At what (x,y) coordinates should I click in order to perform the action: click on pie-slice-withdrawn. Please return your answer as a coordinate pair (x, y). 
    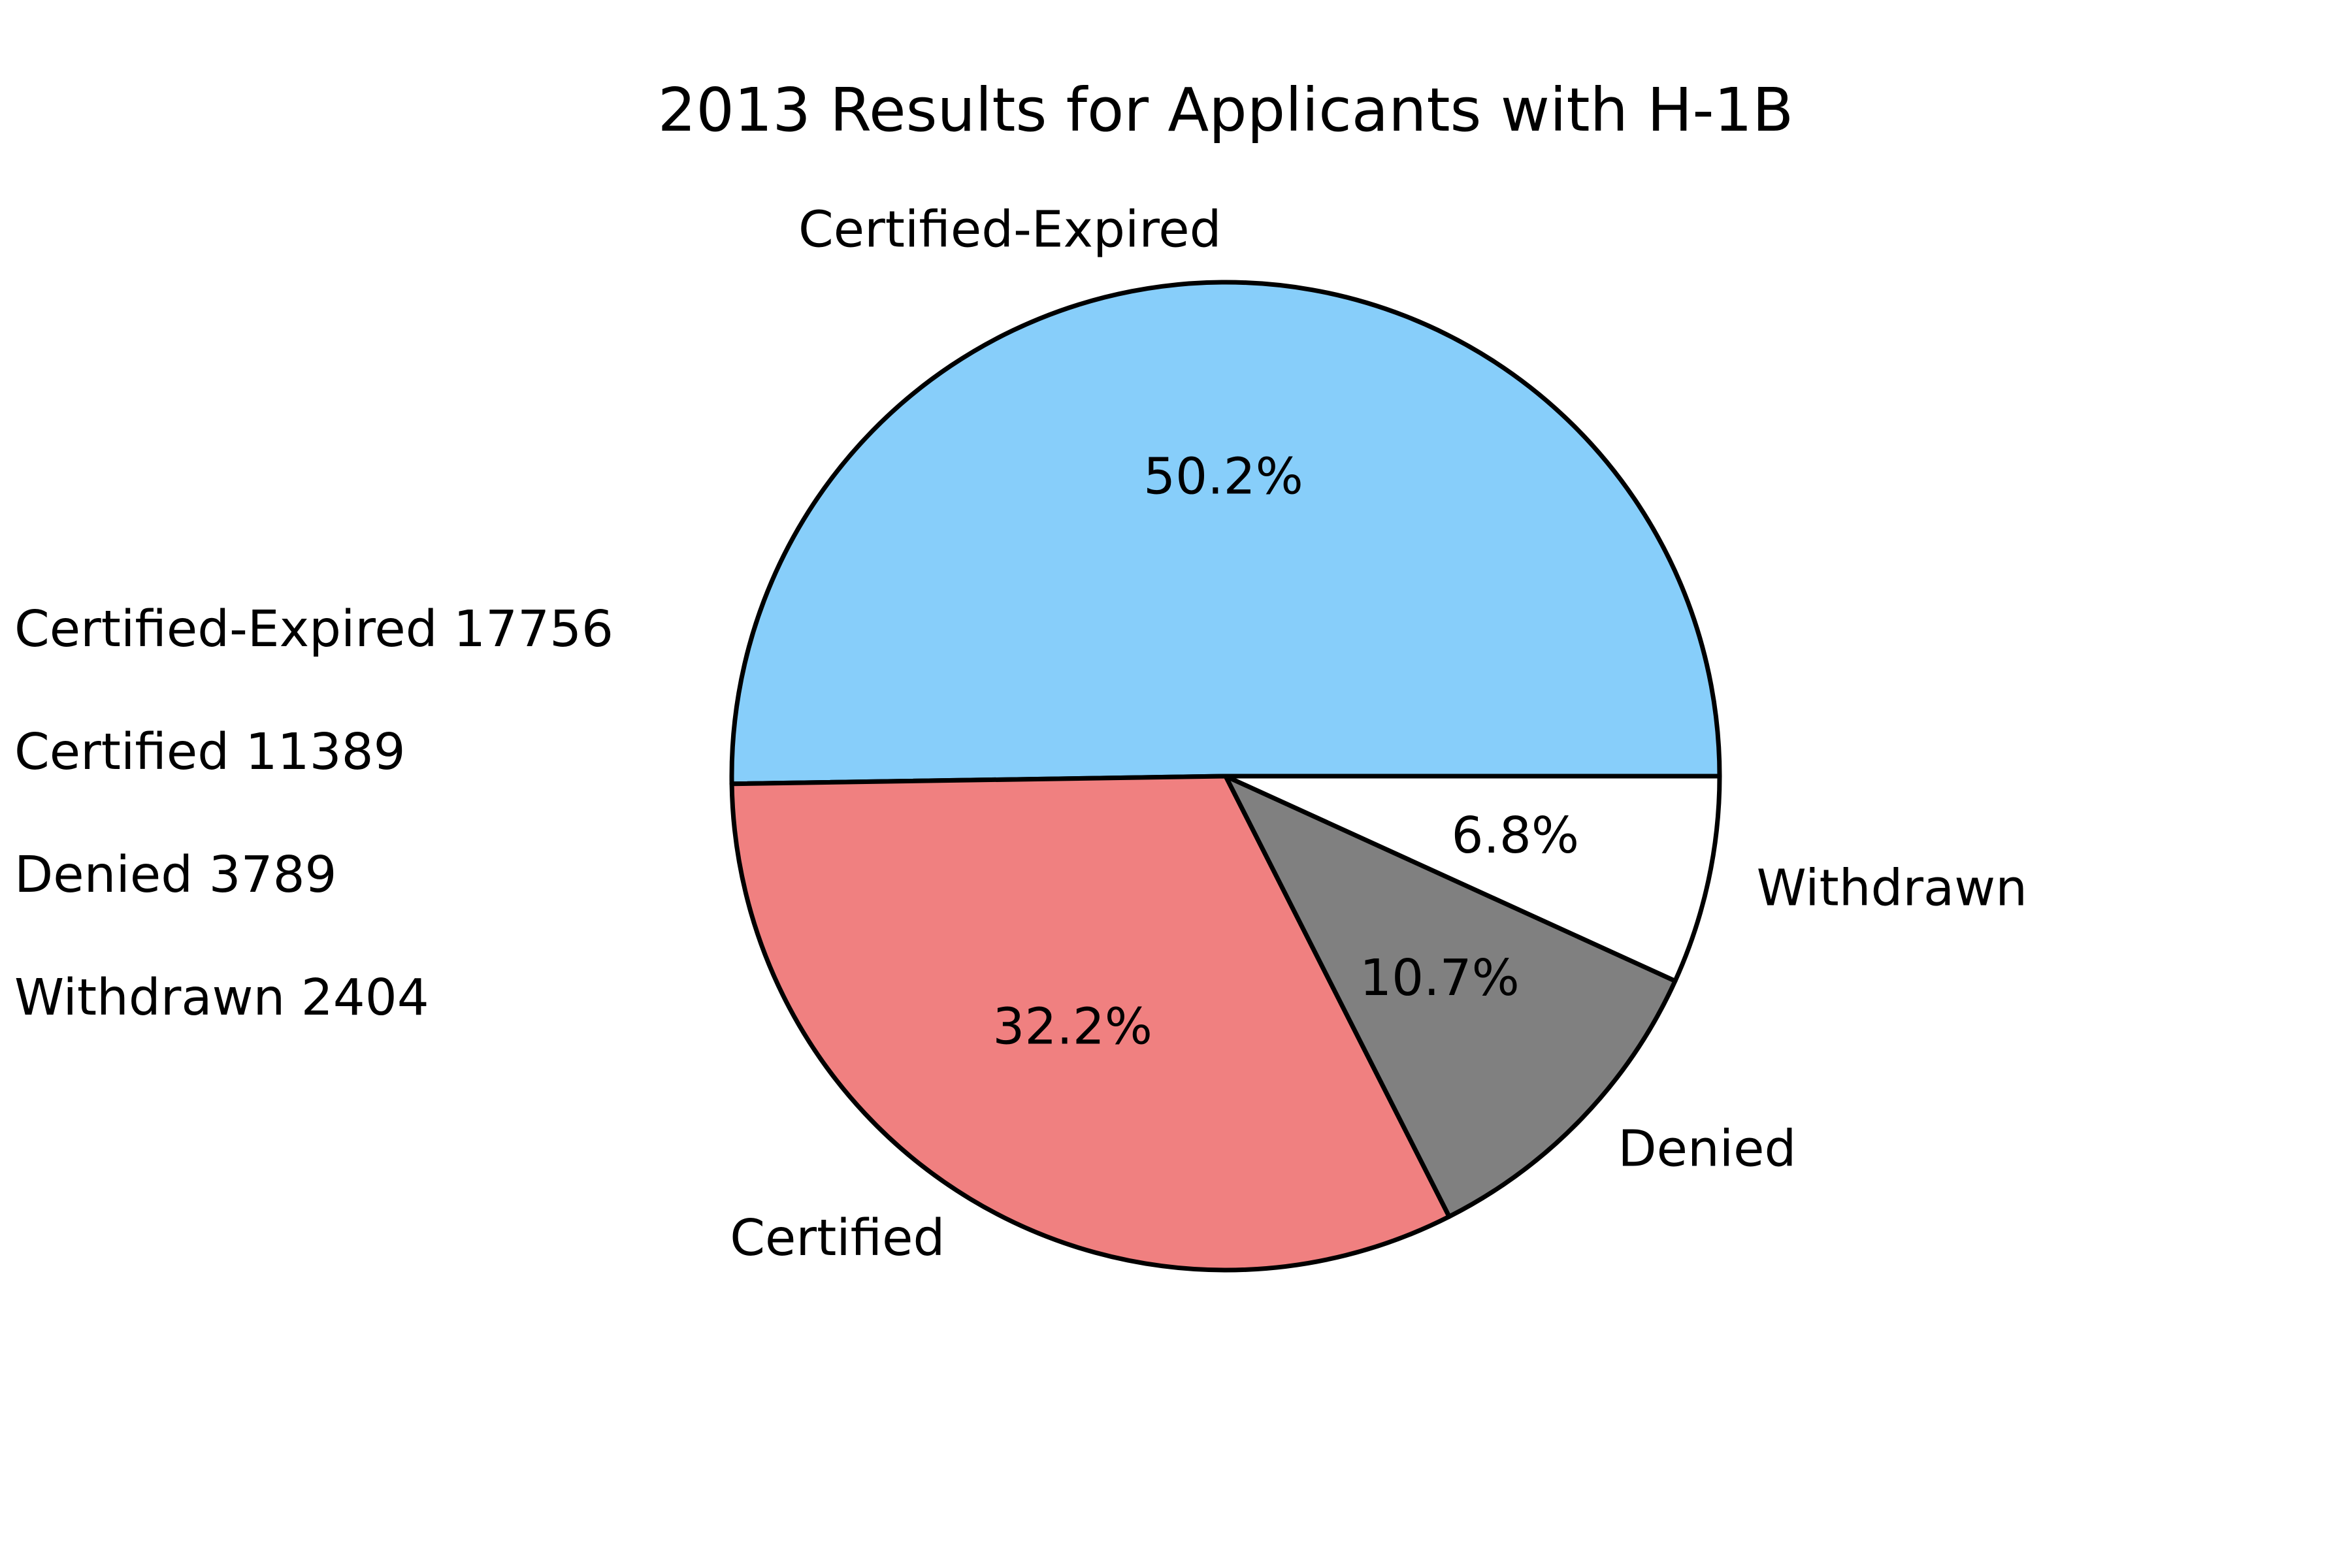
    Looking at the image, I should click on (1472, 878).